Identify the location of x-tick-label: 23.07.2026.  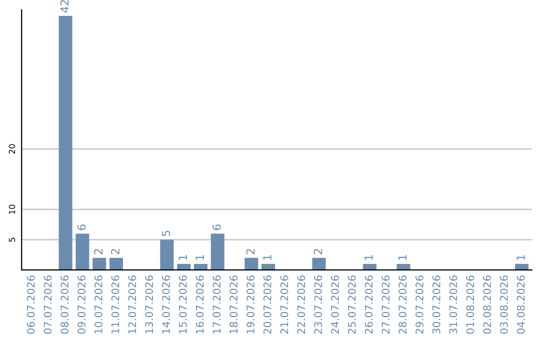
(318, 304).